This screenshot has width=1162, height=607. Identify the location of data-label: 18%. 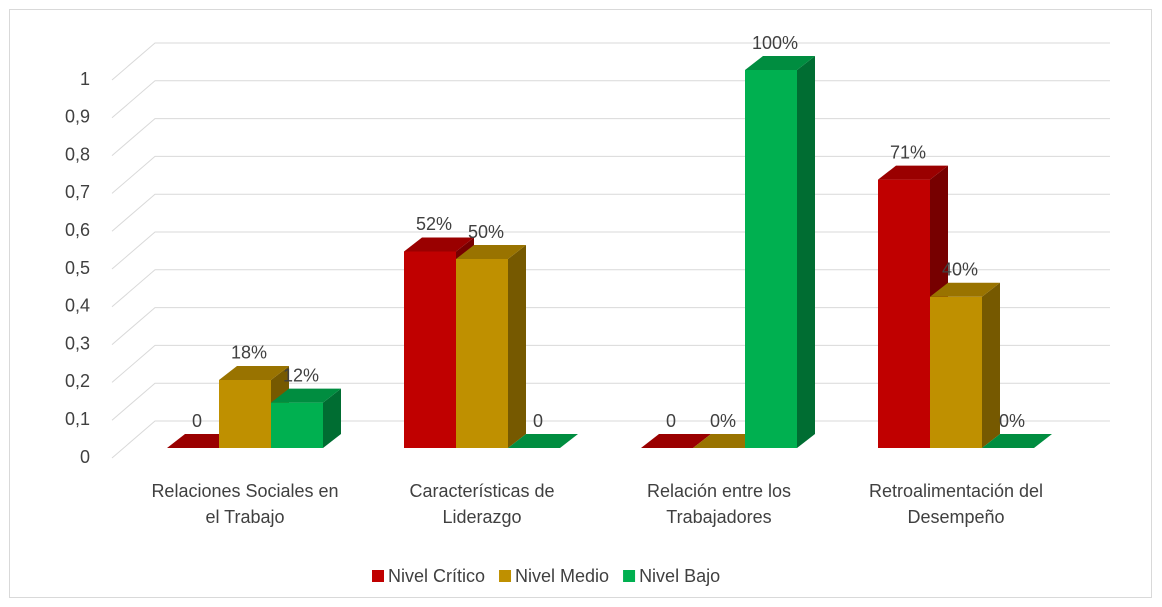
(249, 353).